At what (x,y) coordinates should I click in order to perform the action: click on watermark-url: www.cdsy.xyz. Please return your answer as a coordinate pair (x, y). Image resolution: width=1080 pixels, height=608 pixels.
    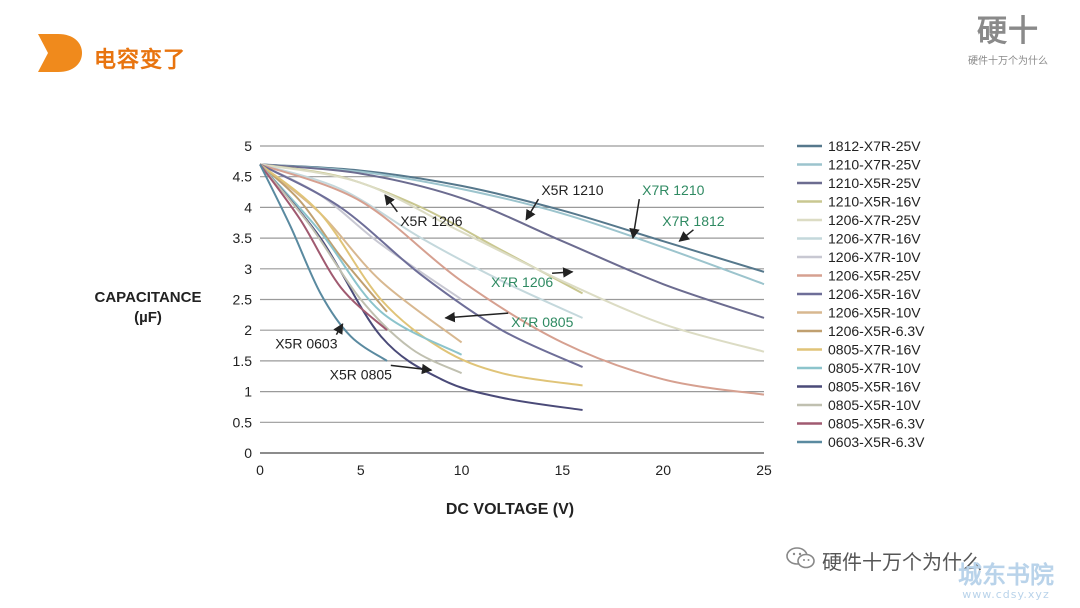
    Looking at the image, I should click on (1006, 594).